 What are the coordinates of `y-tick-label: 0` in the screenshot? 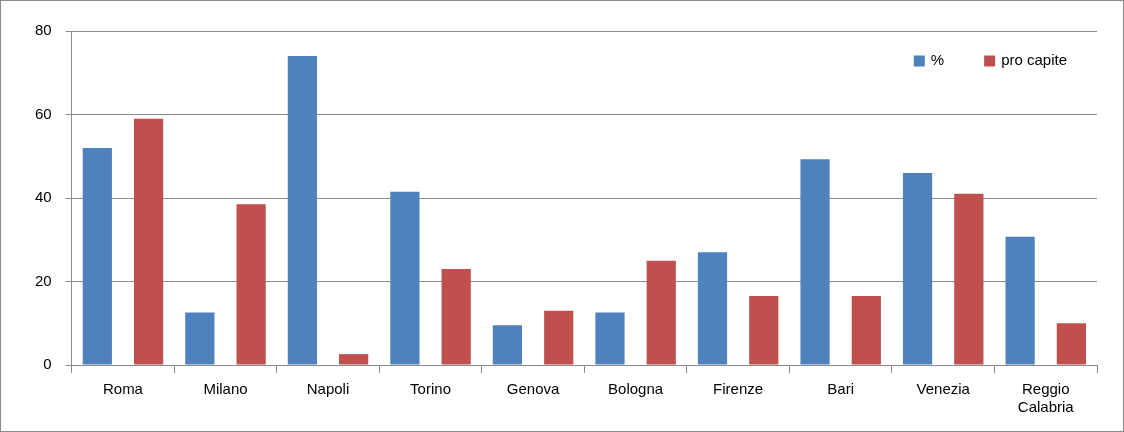 It's located at (47, 364).